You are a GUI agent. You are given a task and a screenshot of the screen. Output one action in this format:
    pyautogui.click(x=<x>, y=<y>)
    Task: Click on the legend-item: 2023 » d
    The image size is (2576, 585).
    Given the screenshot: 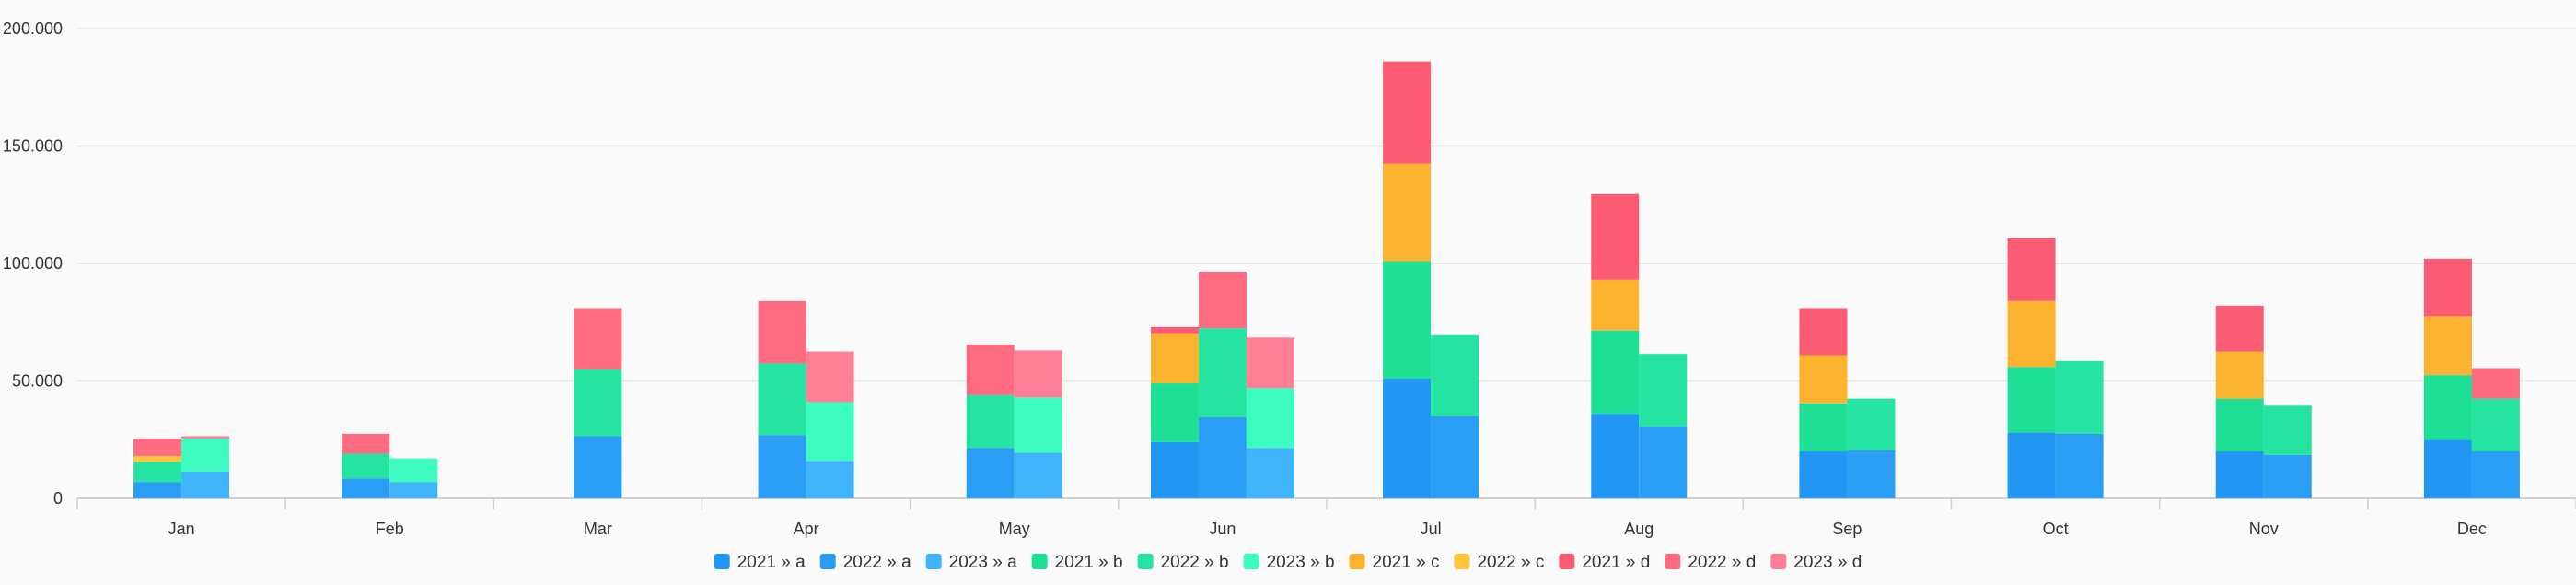 What is the action you would take?
    pyautogui.click(x=1816, y=562)
    